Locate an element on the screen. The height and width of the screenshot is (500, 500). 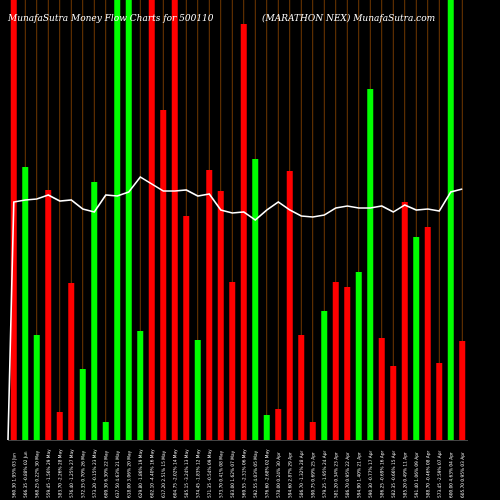
x-tick-label: 579.25 -1.95% 24 Apr is located at coordinates (325, 474).